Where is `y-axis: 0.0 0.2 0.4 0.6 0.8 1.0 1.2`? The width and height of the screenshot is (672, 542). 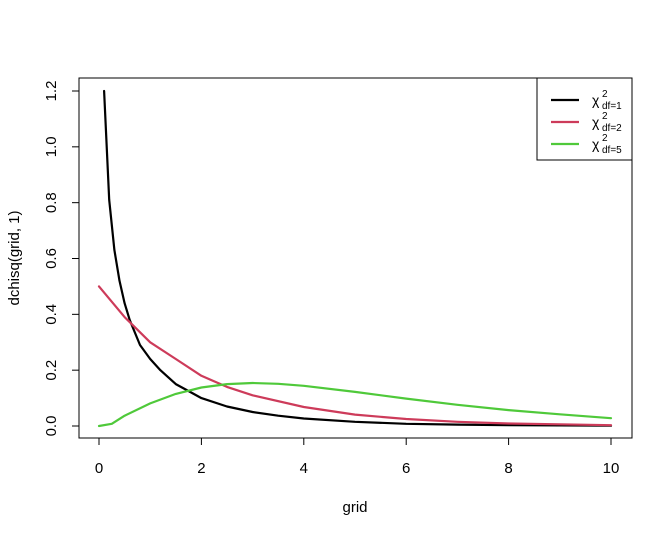
y-axis: 0.0 0.2 0.4 0.6 0.8 1.0 1.2 is located at coordinates (61, 259).